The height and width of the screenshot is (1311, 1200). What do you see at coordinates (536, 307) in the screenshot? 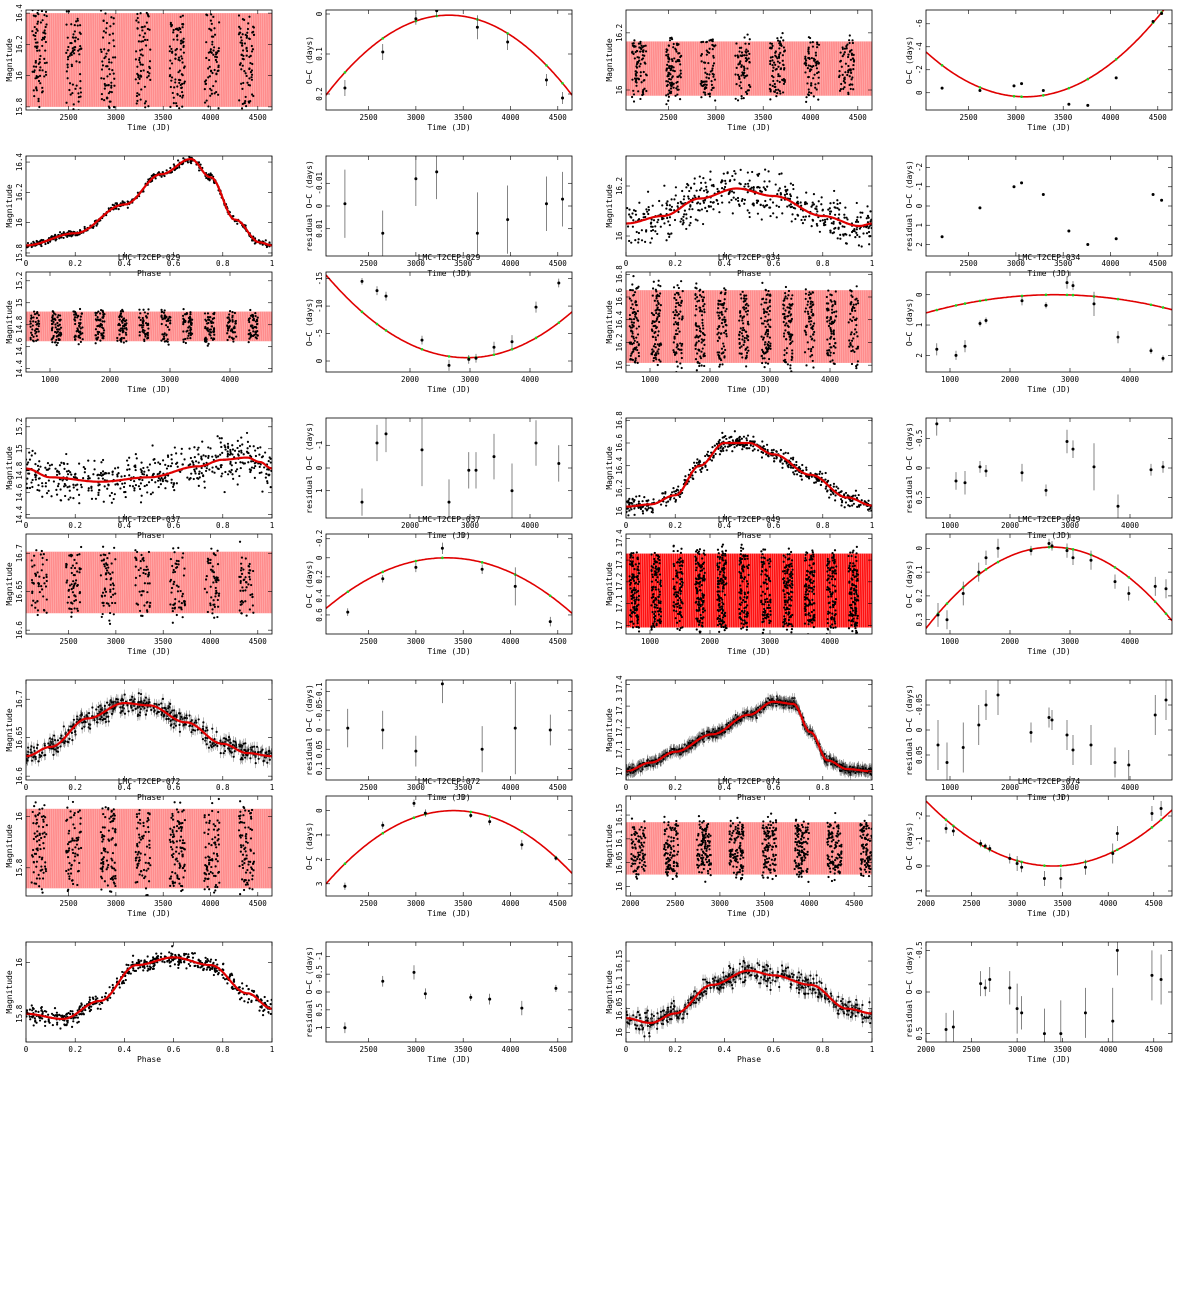
I see `o-c-point` at bounding box center [536, 307].